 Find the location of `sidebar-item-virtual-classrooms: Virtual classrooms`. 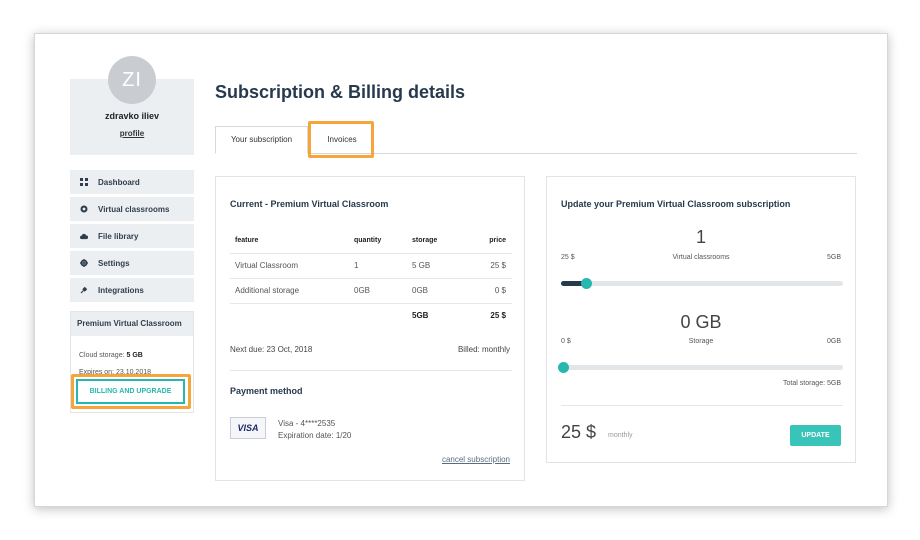

sidebar-item-virtual-classrooms: Virtual classrooms is located at coordinates (132, 209).